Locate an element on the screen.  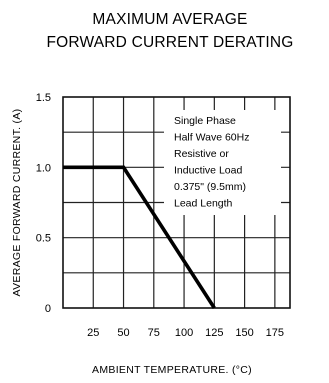
y-tick-label-3: 1.5 is located at coordinates (43, 98).